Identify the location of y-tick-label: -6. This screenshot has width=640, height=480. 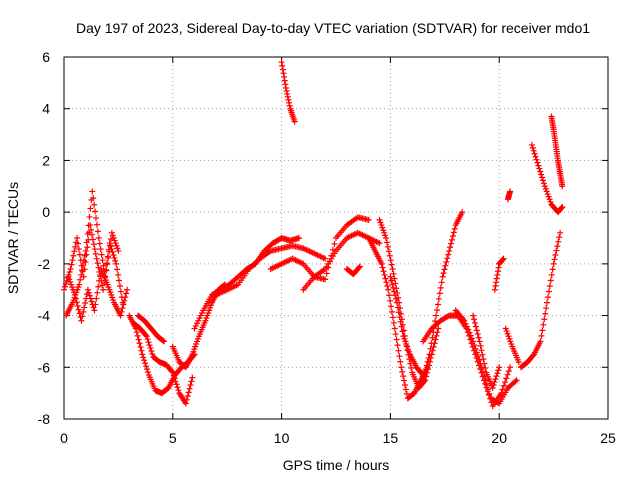
(44, 367).